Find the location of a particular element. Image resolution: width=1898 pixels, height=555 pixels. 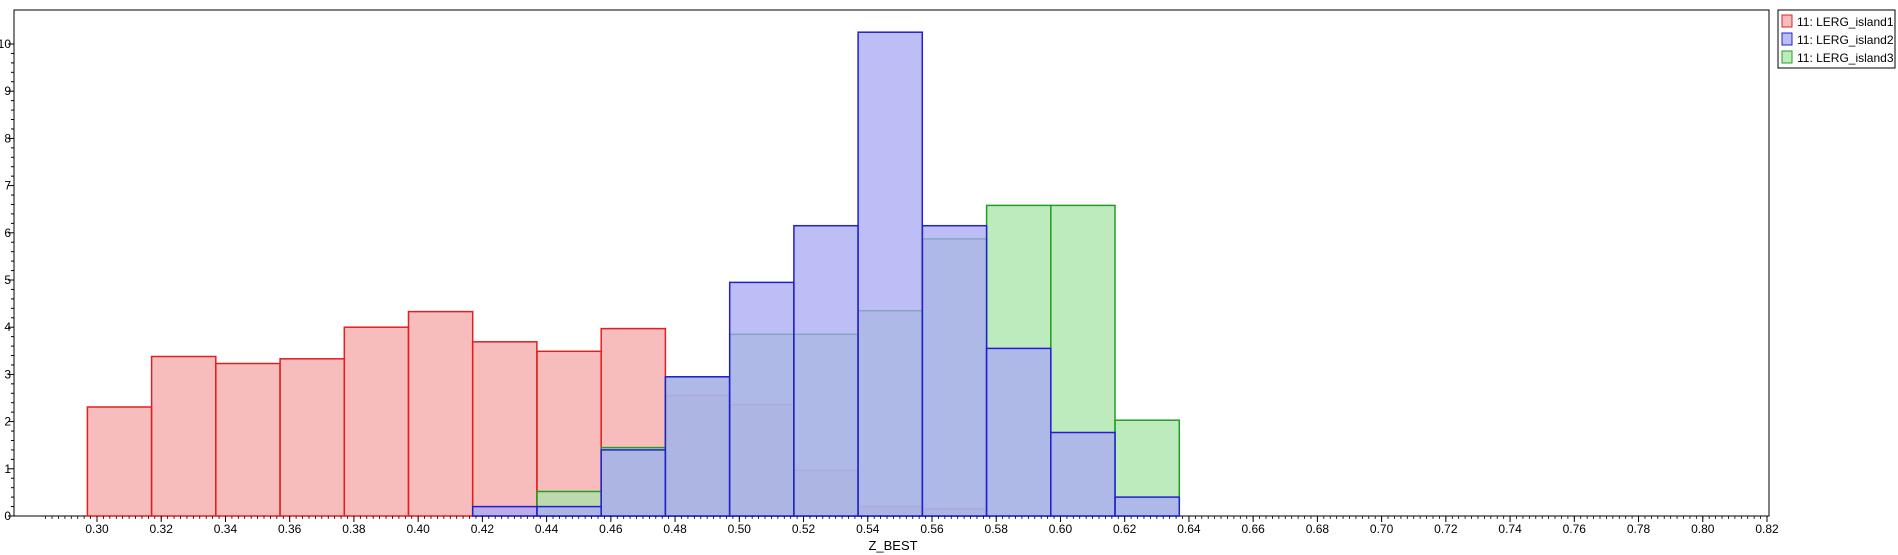

histogram-bar-series2-bin2 is located at coordinates (569, 511).